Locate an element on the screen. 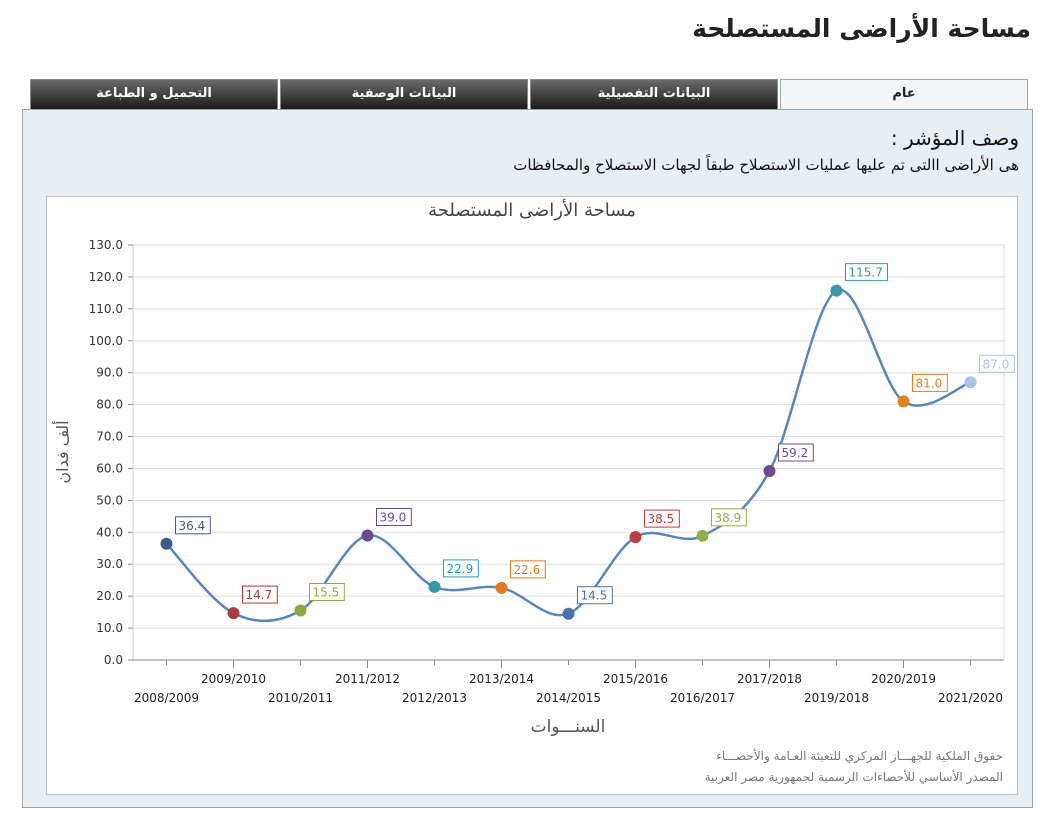 This screenshot has width=1055, height=820. x-tick-label: 2009/2010 is located at coordinates (233, 679).